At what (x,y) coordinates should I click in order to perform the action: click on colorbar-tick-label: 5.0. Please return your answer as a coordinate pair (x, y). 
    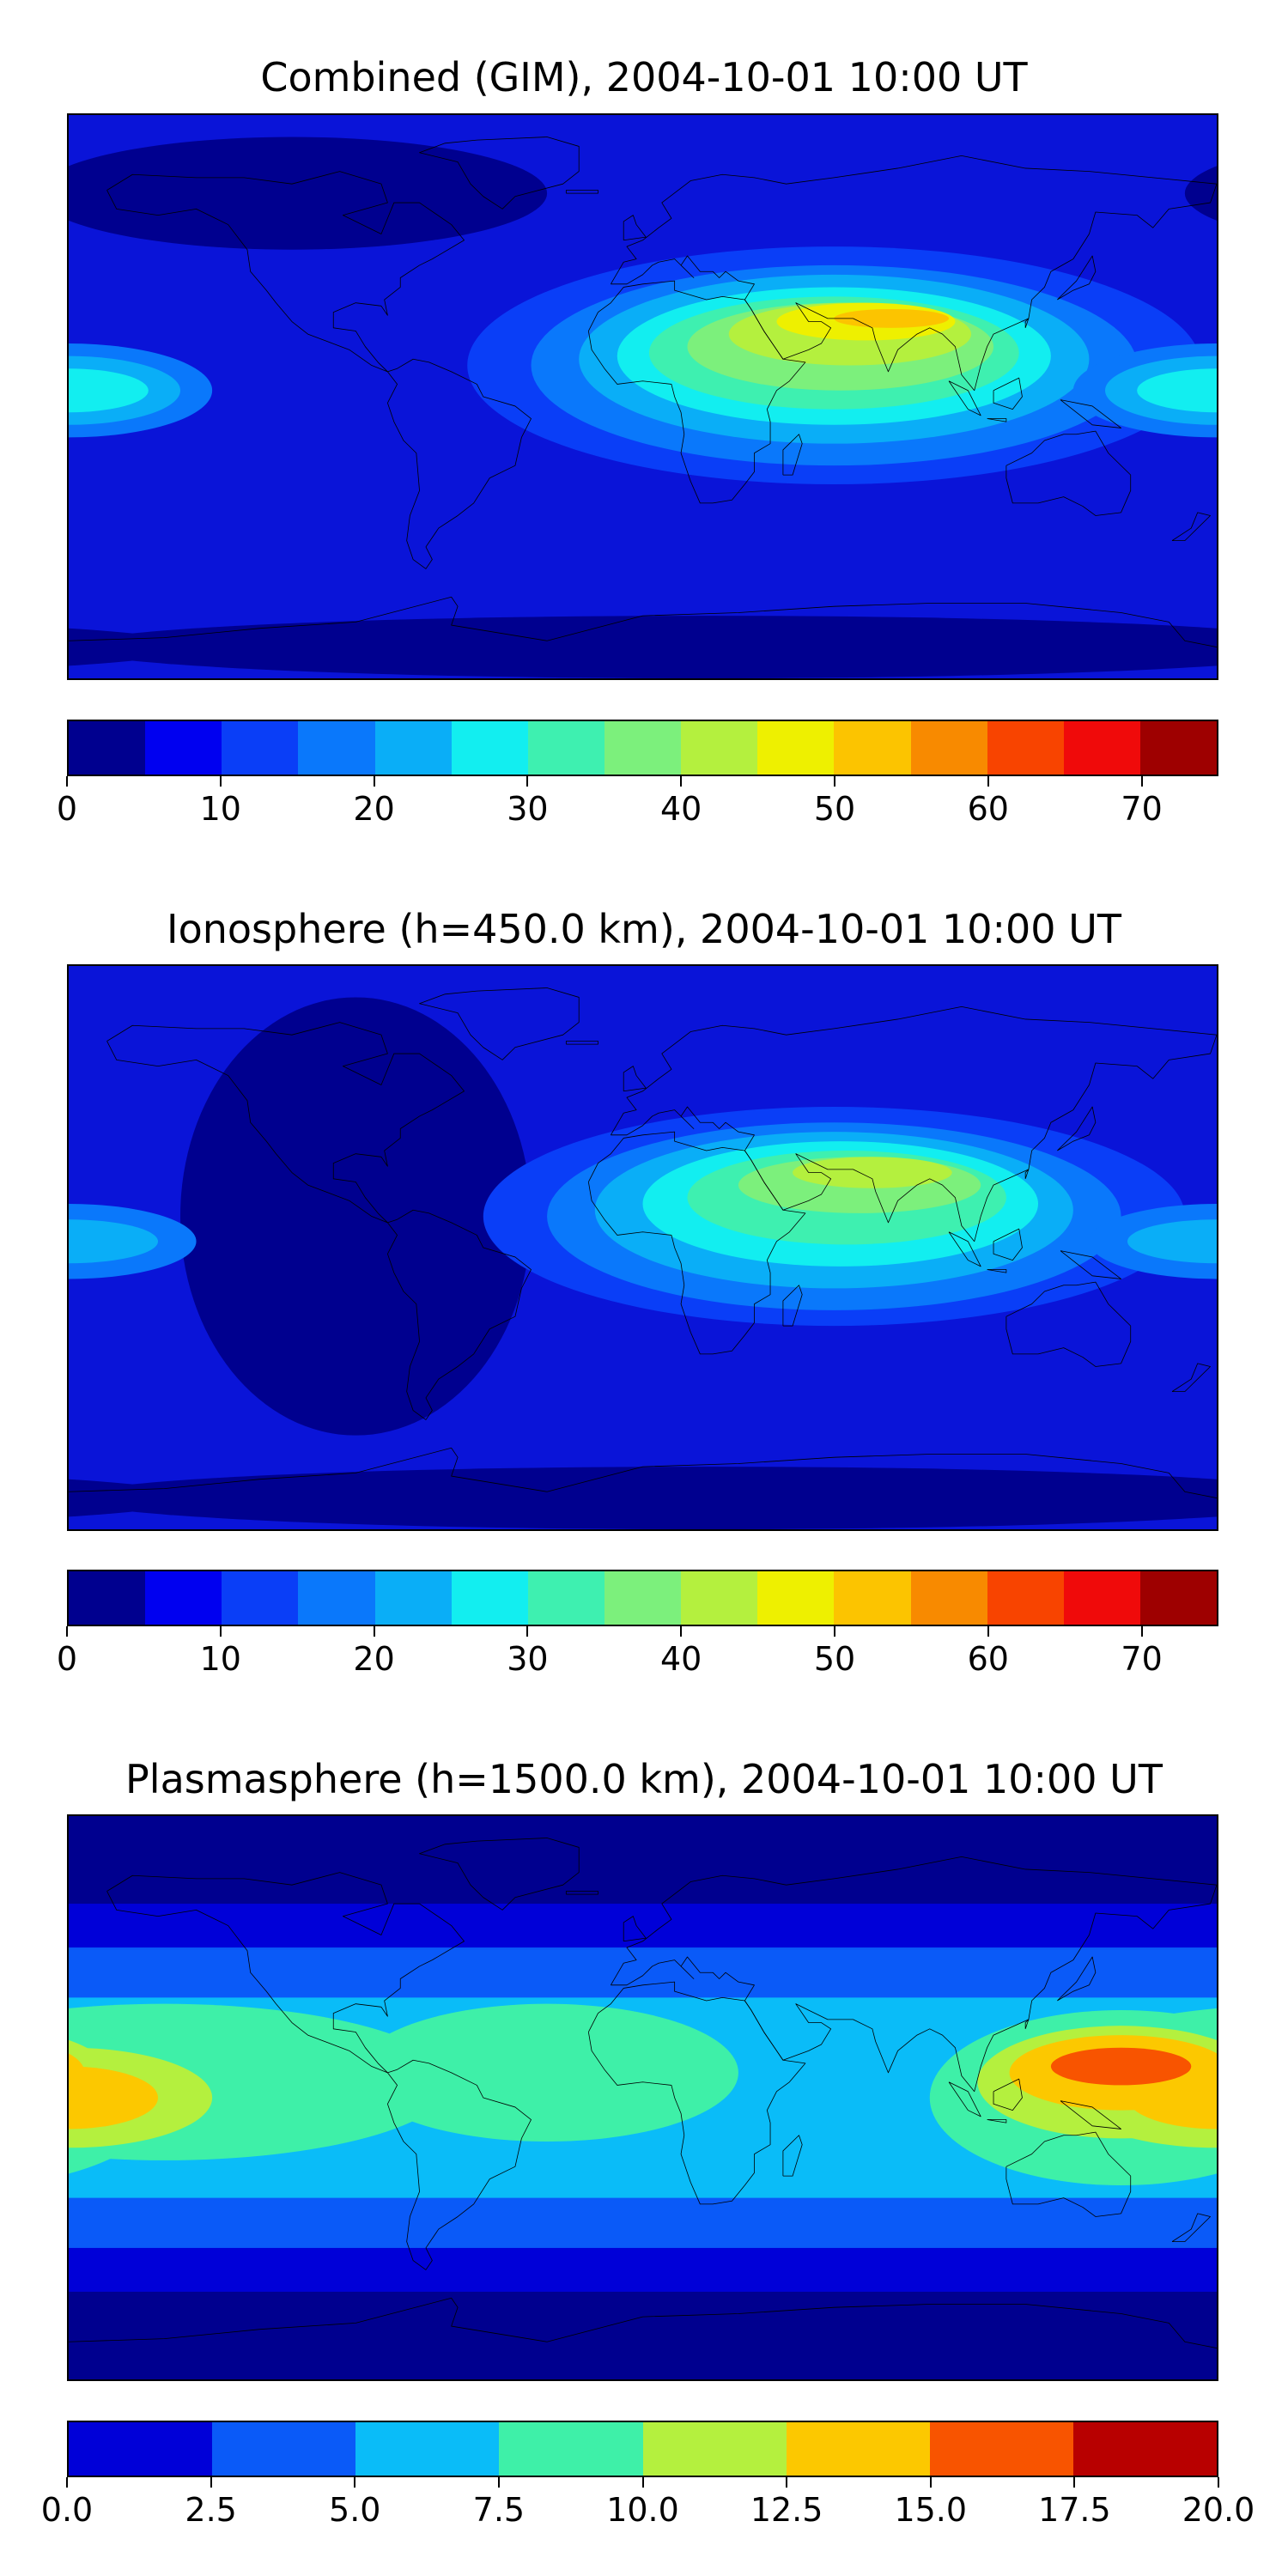
    Looking at the image, I should click on (355, 2510).